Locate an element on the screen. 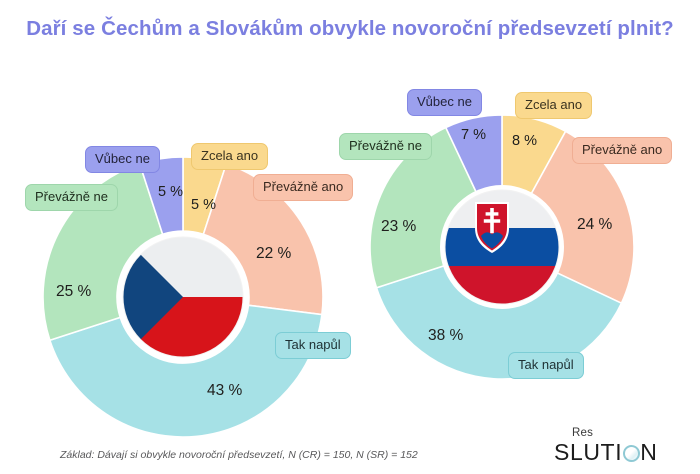  circle-o-icon is located at coordinates (631, 453).